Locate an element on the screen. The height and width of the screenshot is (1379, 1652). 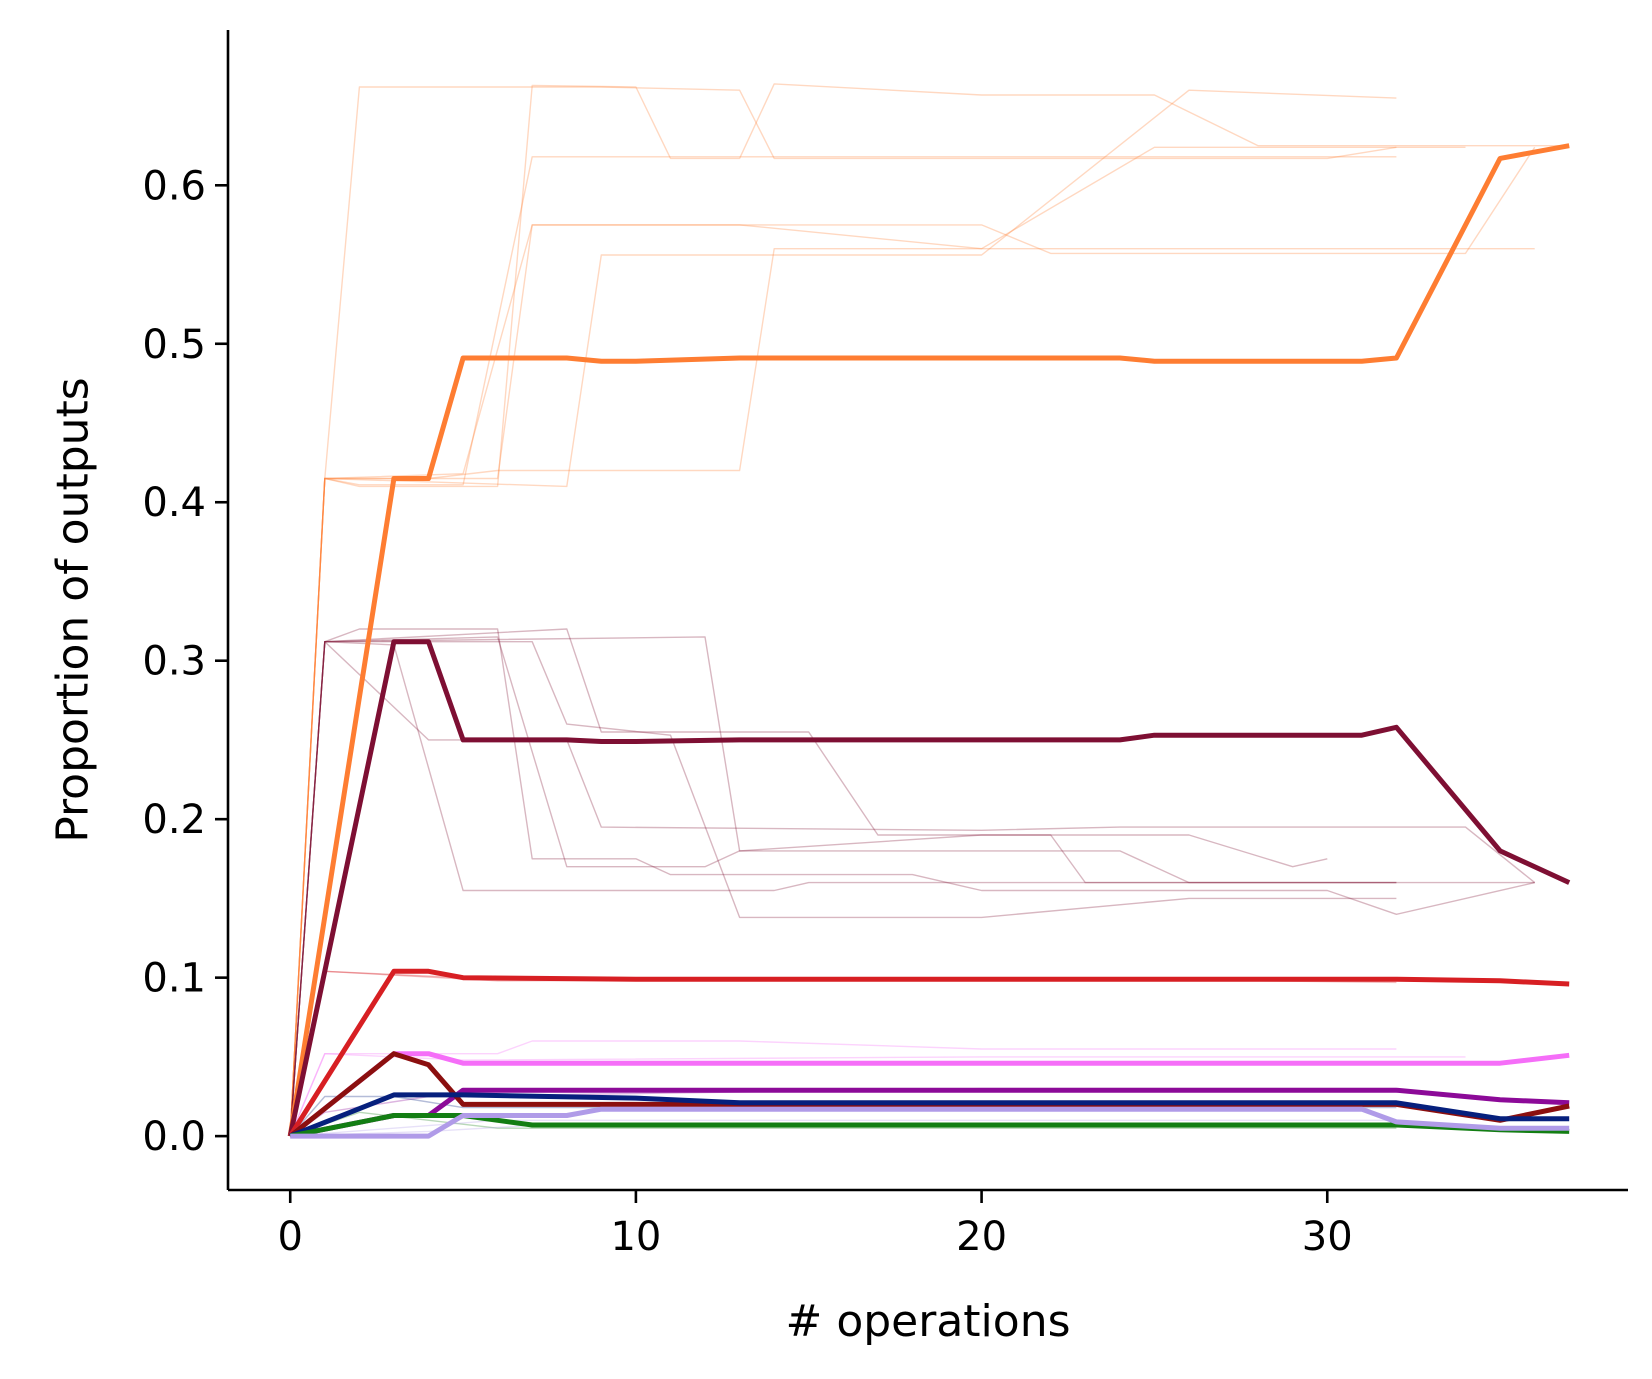
y-ticks: 0.0 0.1 0.2 0.3 0.4 0.5 0.6 is located at coordinates (185, 661).